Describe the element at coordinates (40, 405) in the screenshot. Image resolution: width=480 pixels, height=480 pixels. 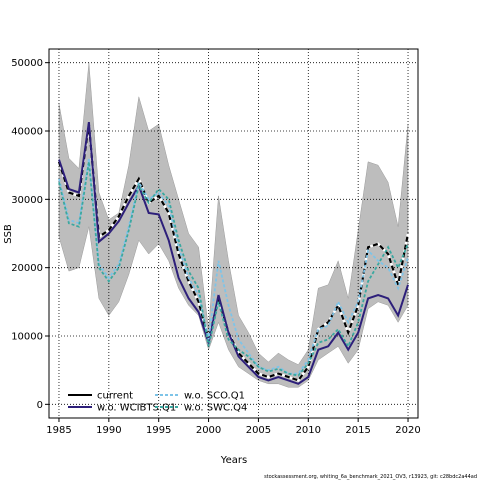
I see `y-tick-label: 0` at that location.